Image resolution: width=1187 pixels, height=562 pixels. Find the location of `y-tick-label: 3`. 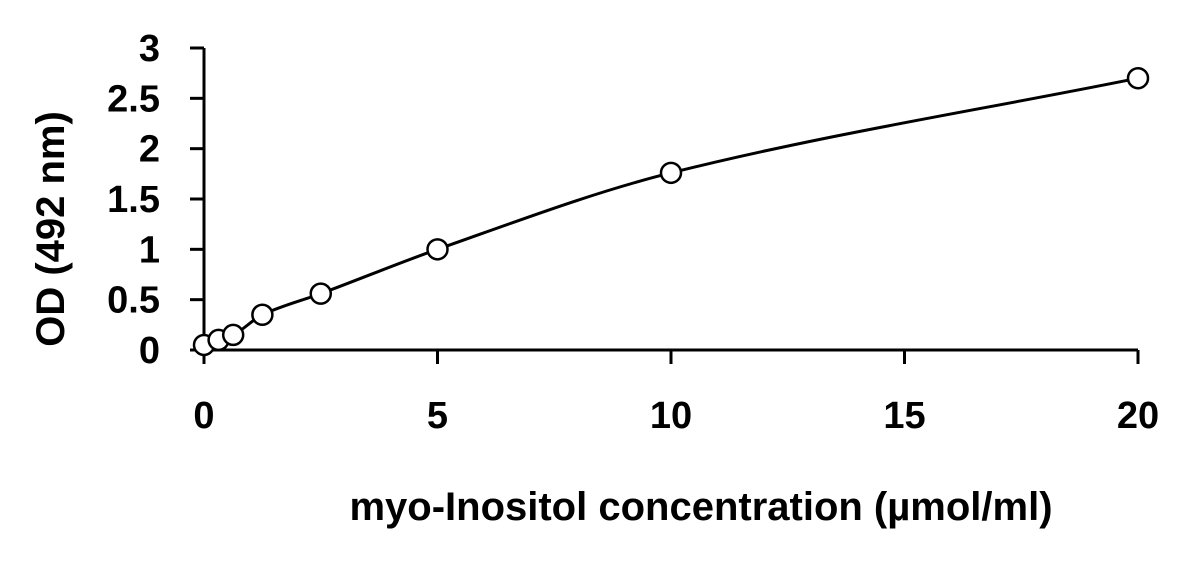

y-tick-label: 3 is located at coordinates (149, 49).